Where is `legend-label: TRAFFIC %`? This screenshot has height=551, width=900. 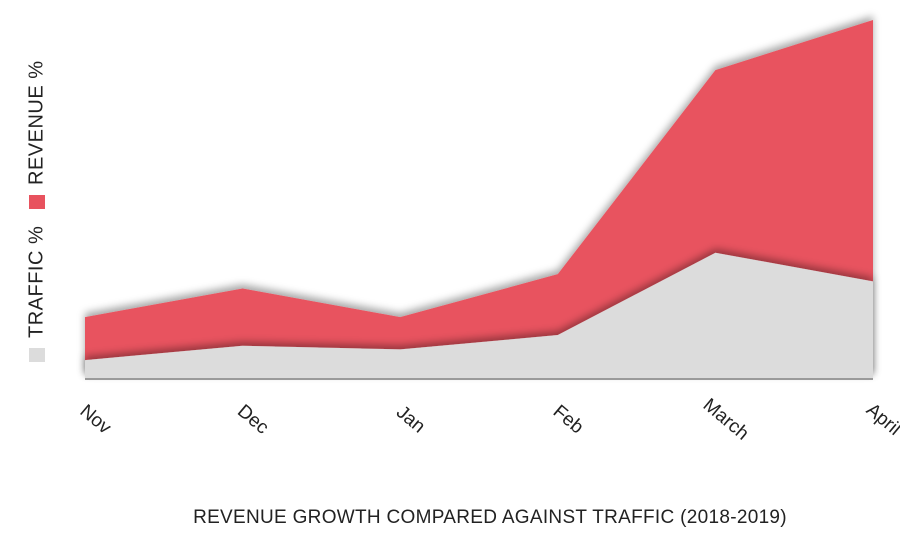 legend-label: TRAFFIC % is located at coordinates (36, 282).